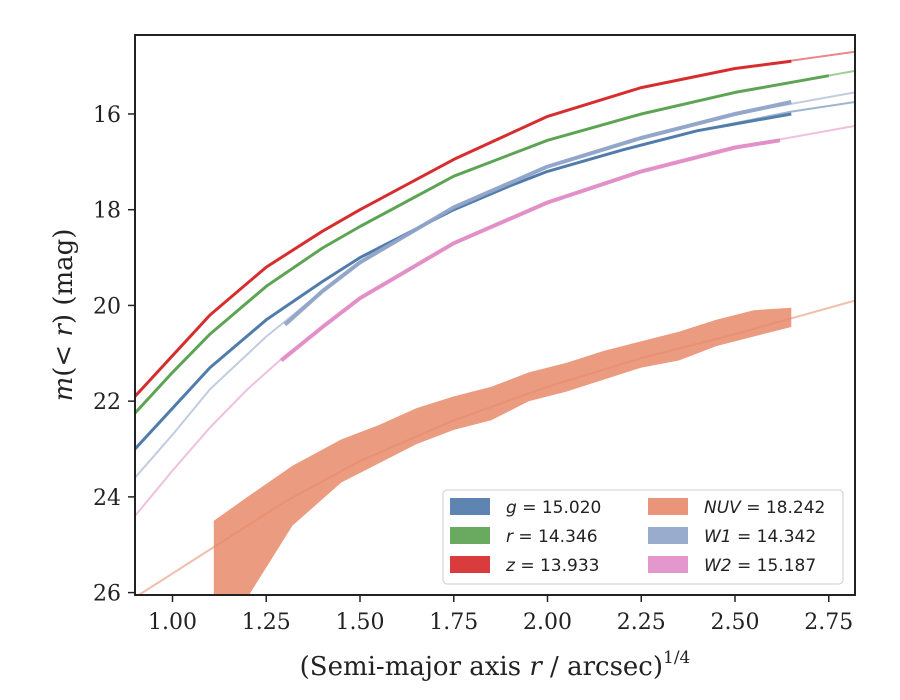 The image size is (900, 700). I want to click on legend-label-g: g = 15.020, so click(553, 508).